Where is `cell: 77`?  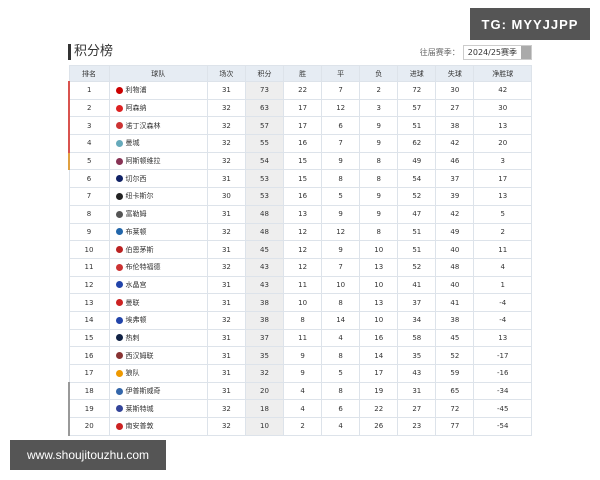 cell: 77 is located at coordinates (455, 426).